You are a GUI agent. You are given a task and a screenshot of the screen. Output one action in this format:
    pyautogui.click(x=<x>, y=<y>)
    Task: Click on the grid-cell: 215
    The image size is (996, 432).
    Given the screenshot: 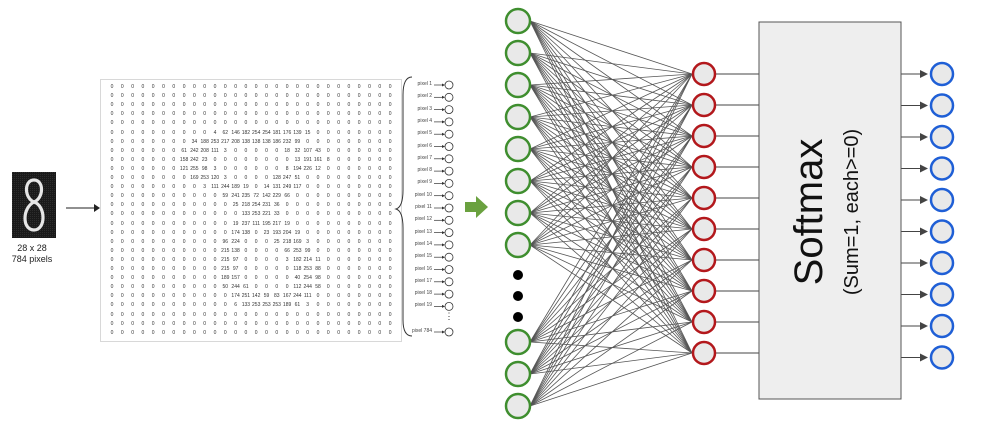 What is the action you would take?
    pyautogui.click(x=225, y=269)
    